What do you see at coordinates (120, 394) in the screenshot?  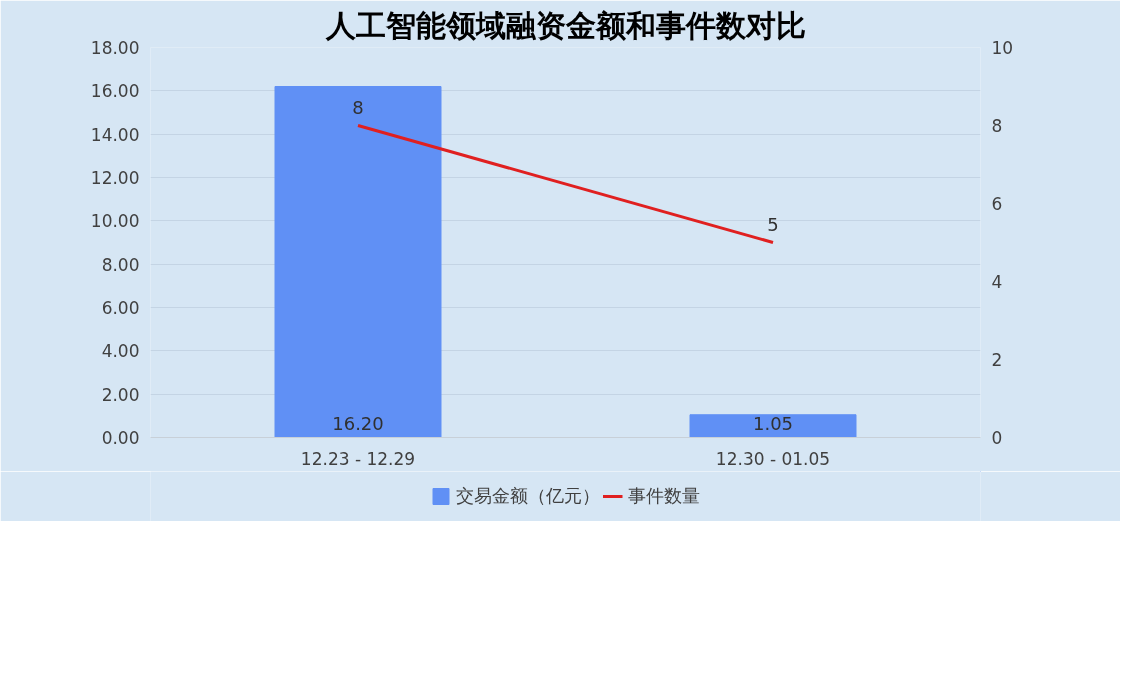 I see `y-tick-label: 2.00` at bounding box center [120, 394].